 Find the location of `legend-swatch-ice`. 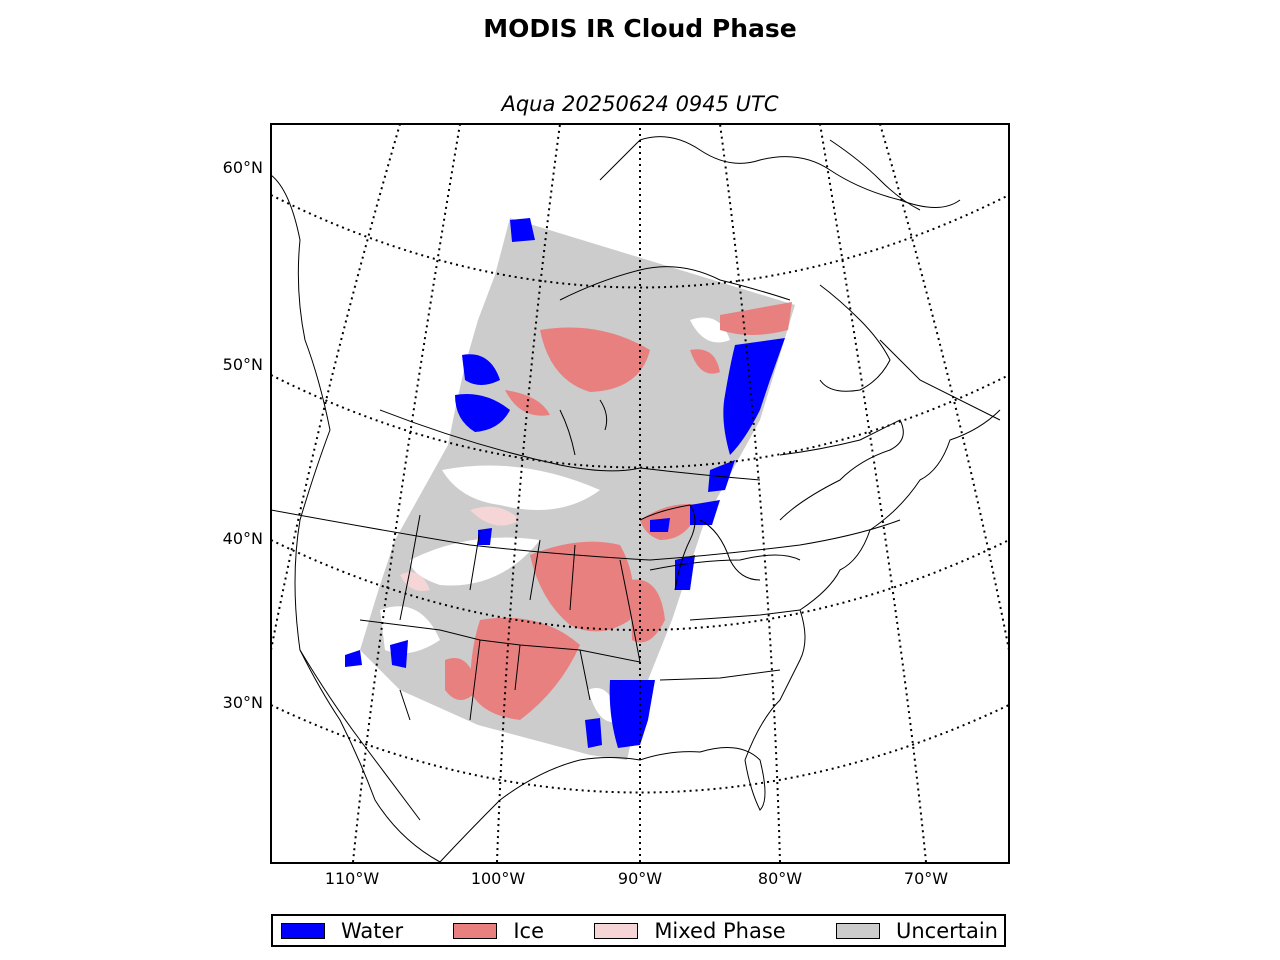

legend-swatch-ice is located at coordinates (475, 930).